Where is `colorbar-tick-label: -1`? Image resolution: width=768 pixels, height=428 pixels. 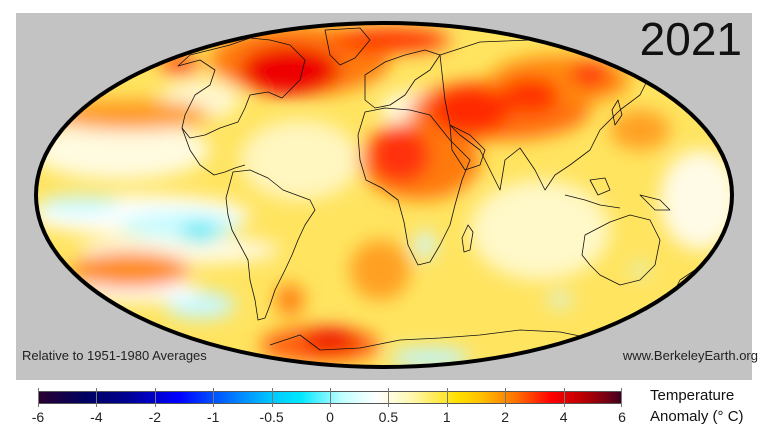 colorbar-tick-label: -1 is located at coordinates (213, 417).